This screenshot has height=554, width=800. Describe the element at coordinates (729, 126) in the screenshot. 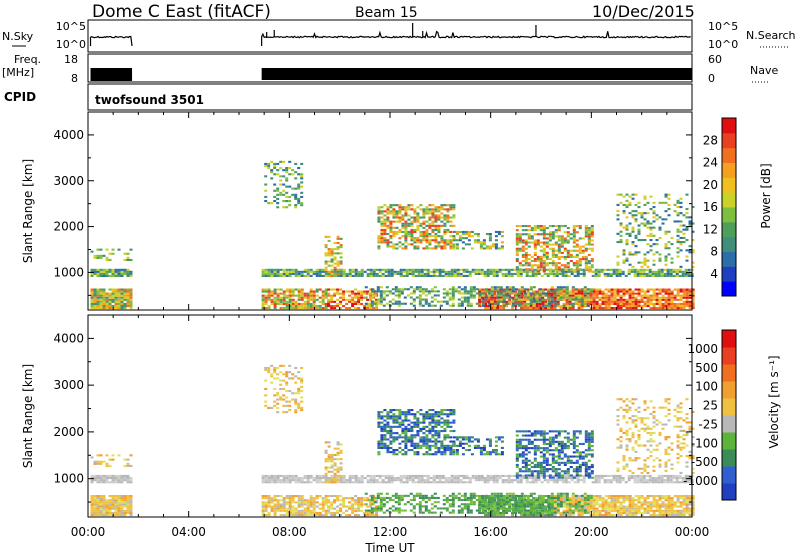

I see `colorbar-swatch` at that location.